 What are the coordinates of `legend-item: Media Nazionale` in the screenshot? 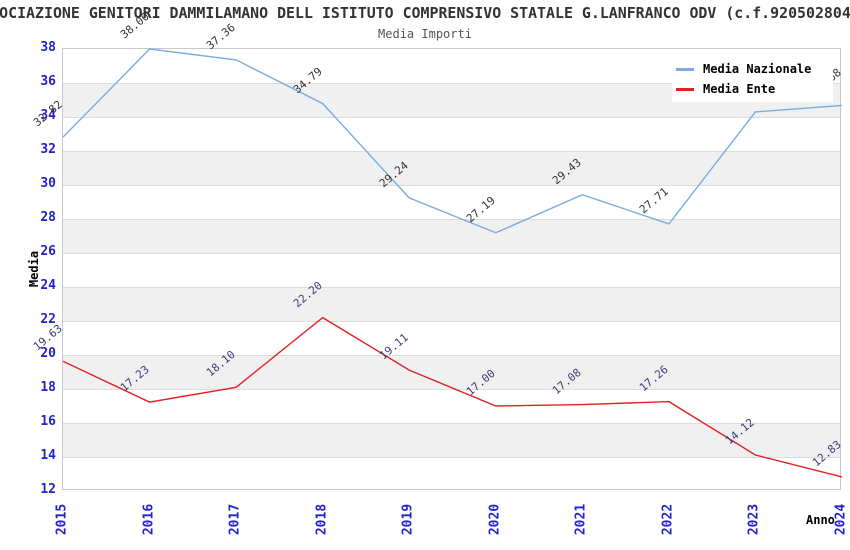 It's located at (754, 69).